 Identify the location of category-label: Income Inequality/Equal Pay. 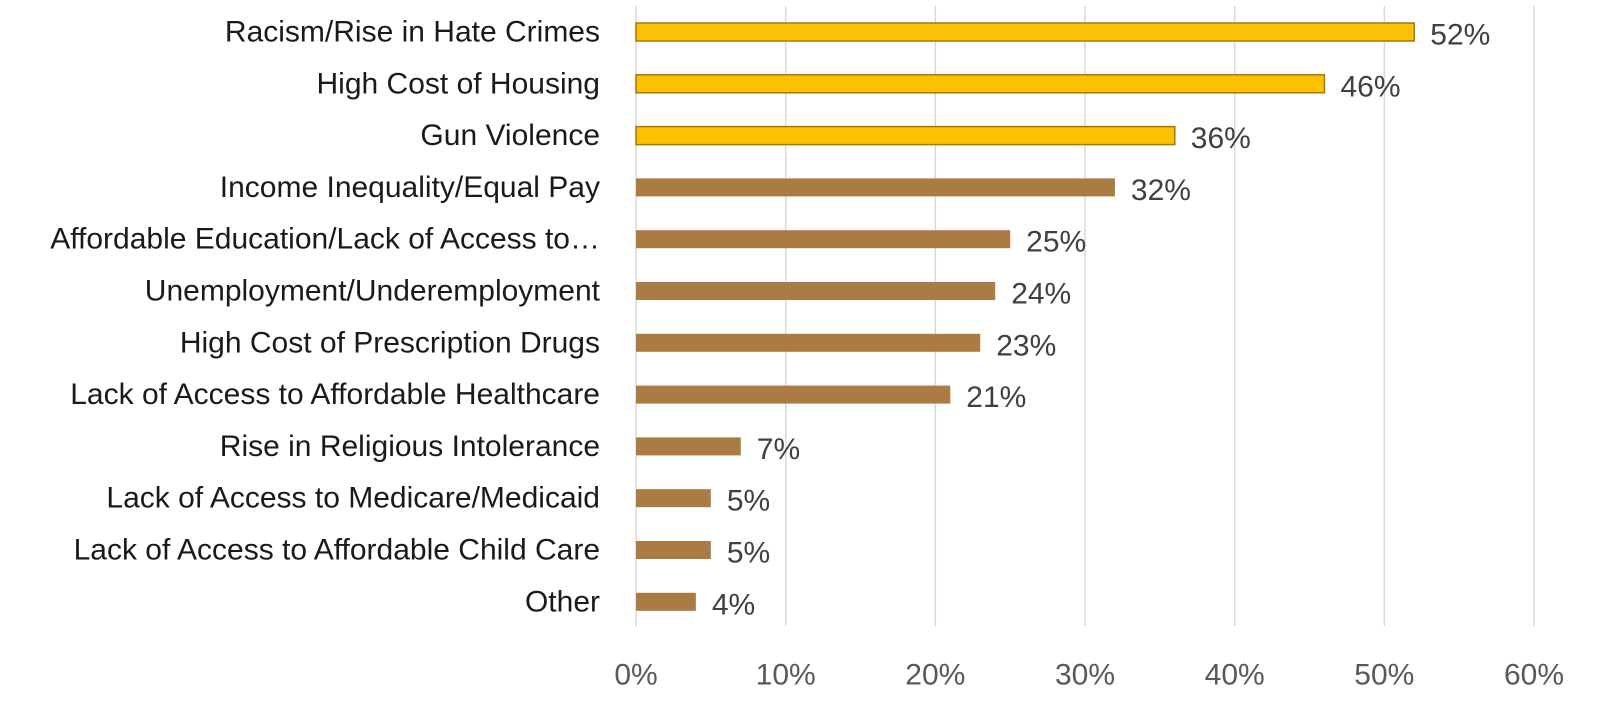
(410, 187).